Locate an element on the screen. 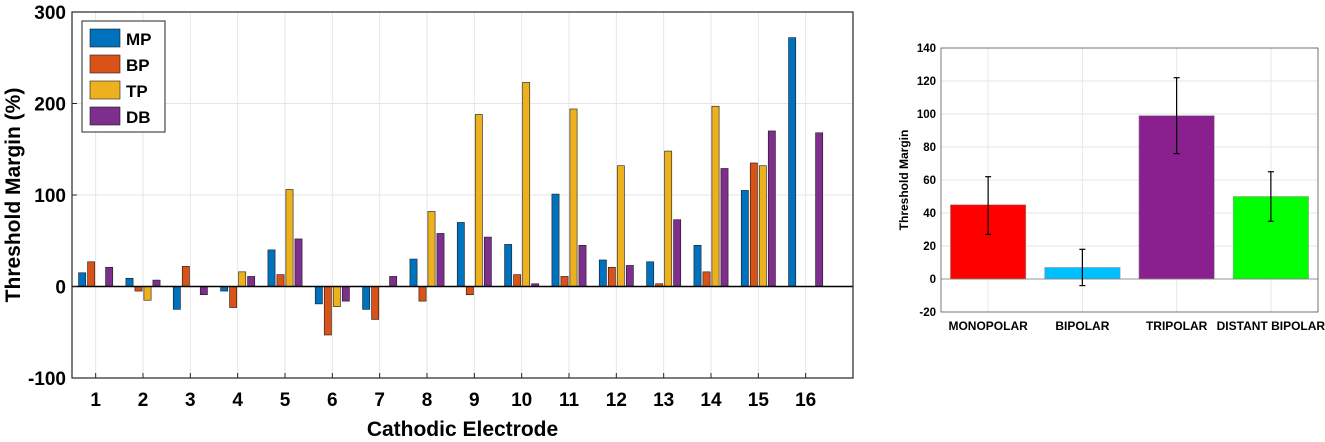 The image size is (1325, 442). legend: MP BP TP DB is located at coordinates (123, 76).